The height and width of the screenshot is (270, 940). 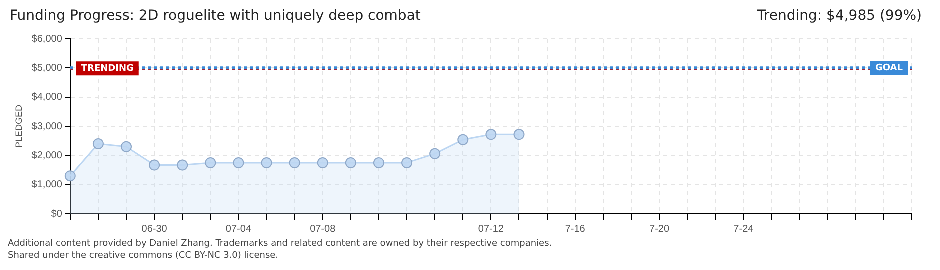 What do you see at coordinates (144, 256) in the screenshot?
I see `text: Shared under the creative commons (CC BY-NC 3.0) license.` at bounding box center [144, 256].